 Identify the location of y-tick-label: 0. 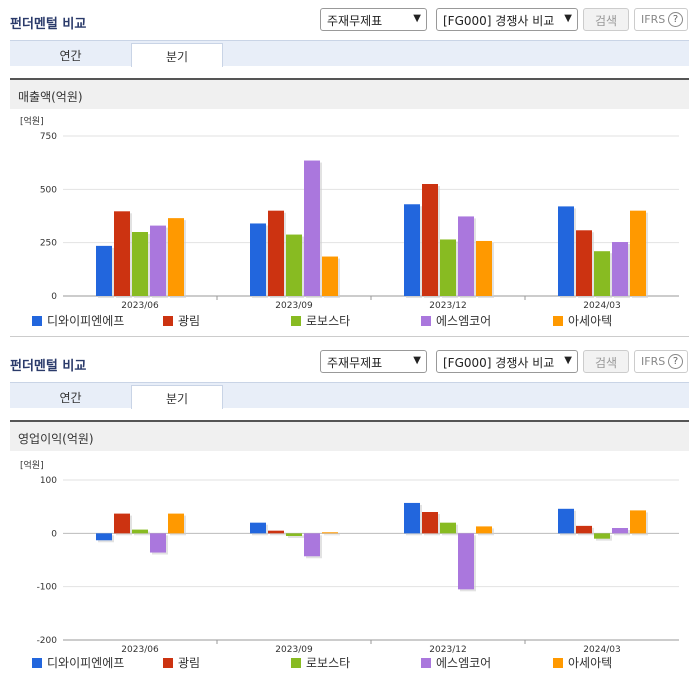
(54, 297).